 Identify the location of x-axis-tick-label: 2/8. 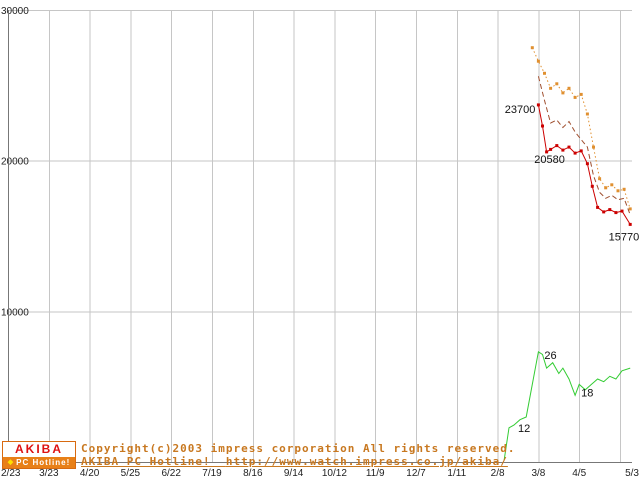
(498, 473).